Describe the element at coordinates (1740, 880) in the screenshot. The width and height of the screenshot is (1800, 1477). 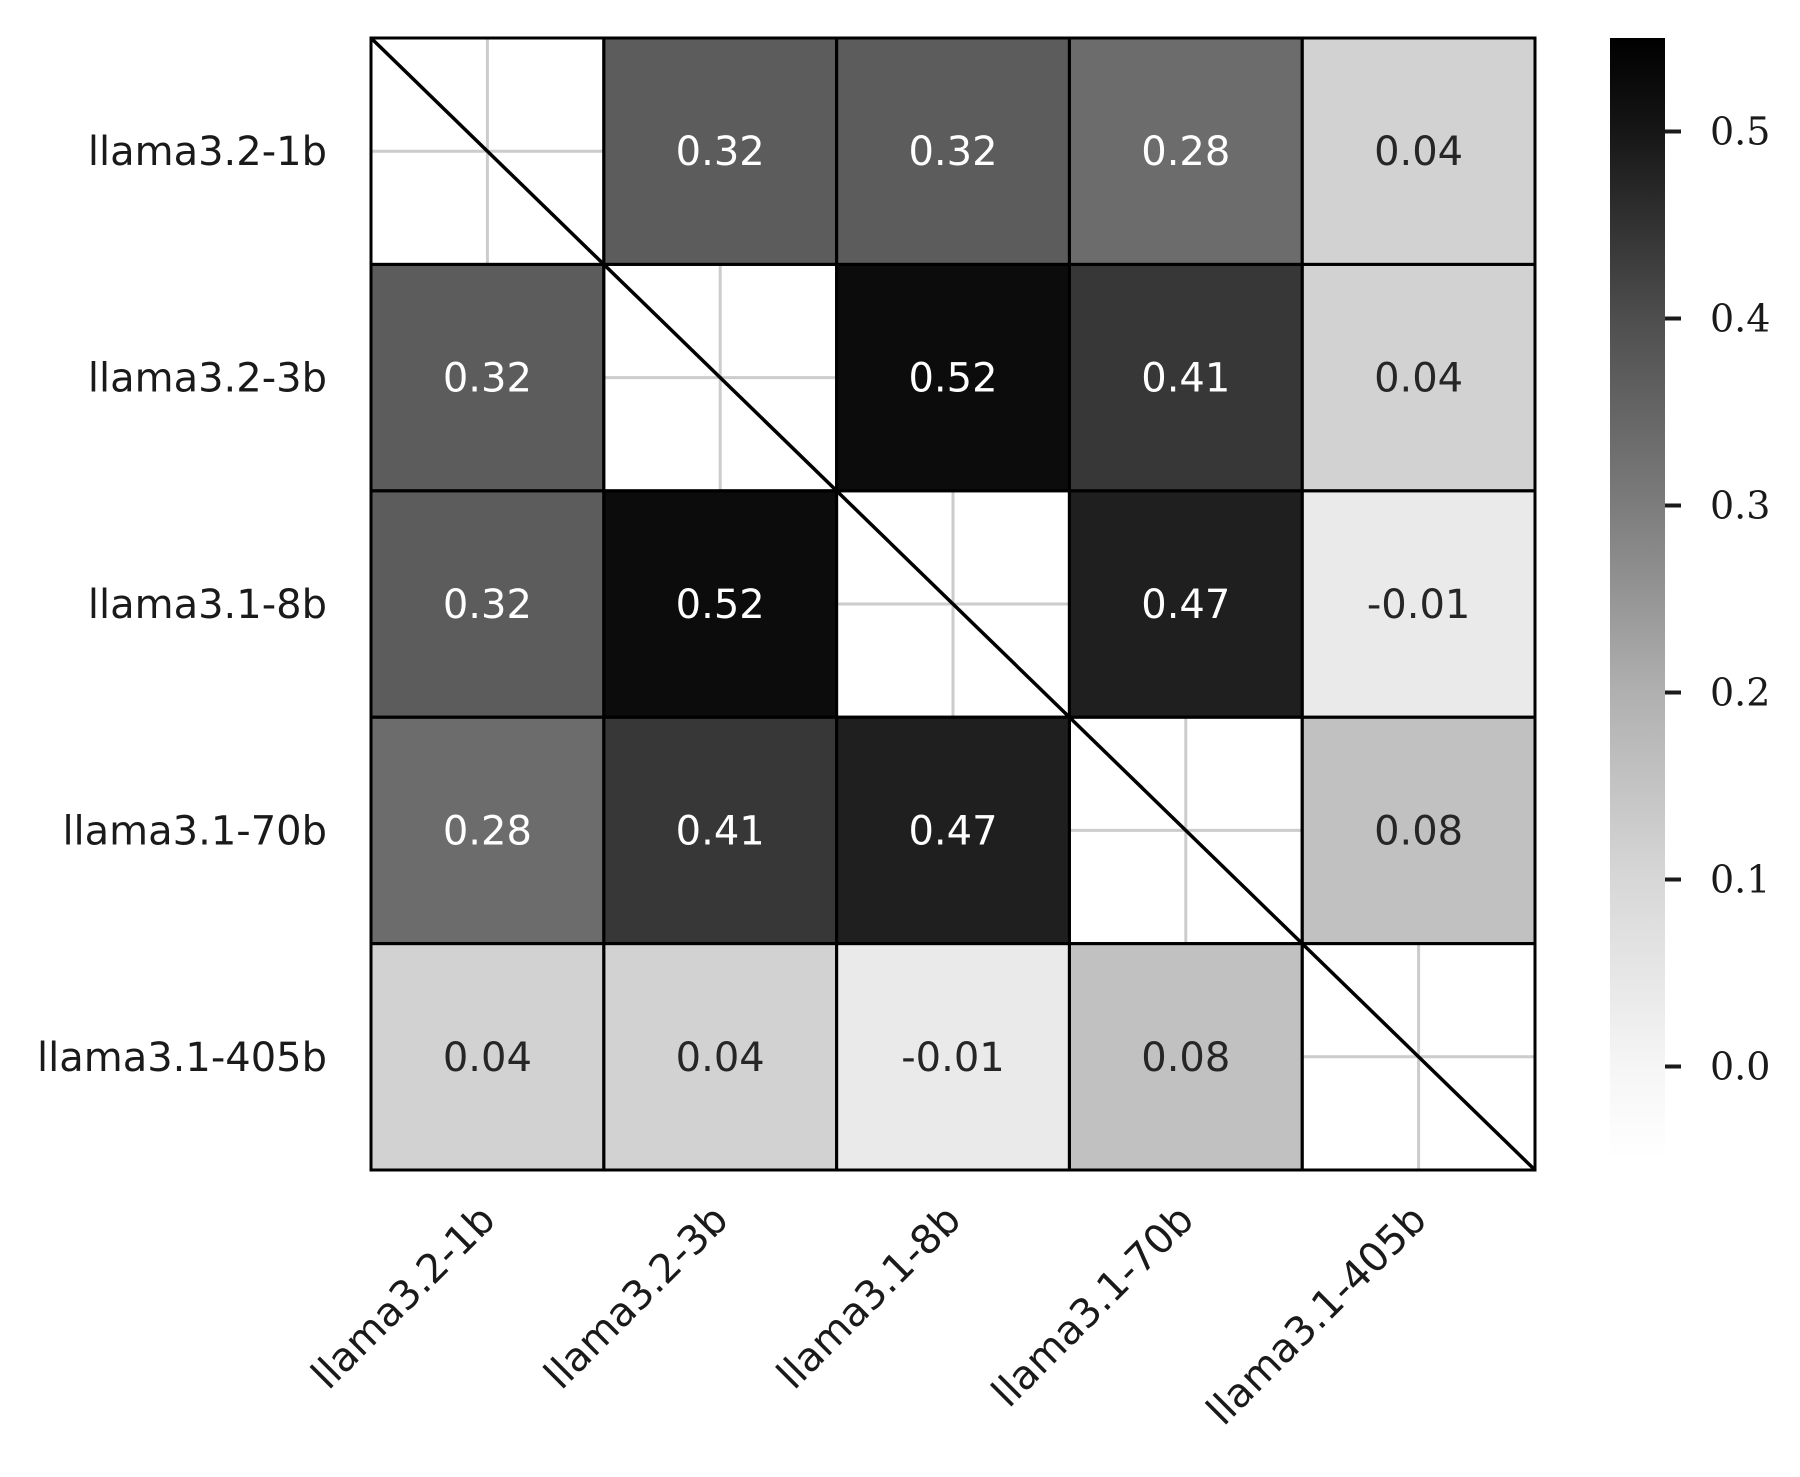
I see `colorbar-tick-label: 0.1` at that location.